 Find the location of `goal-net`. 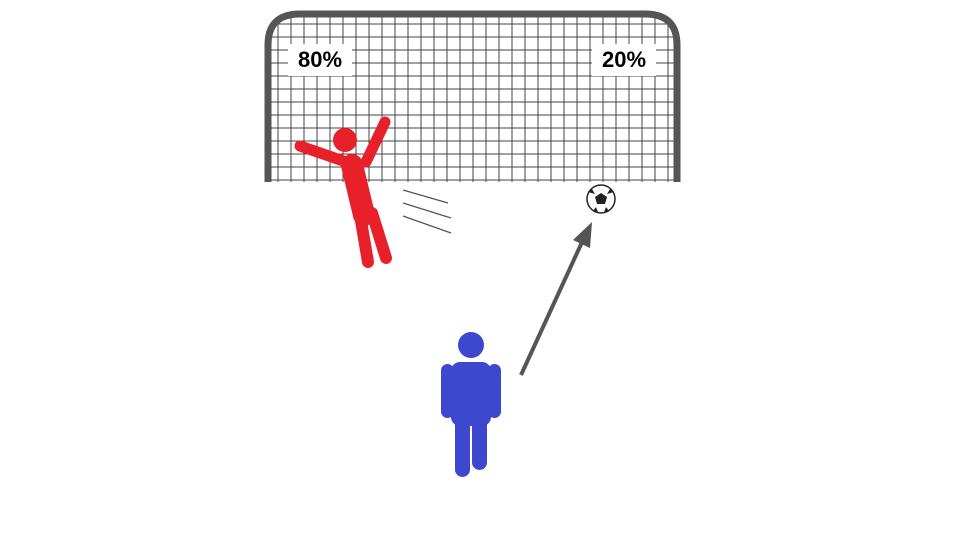

goal-net is located at coordinates (472, 98).